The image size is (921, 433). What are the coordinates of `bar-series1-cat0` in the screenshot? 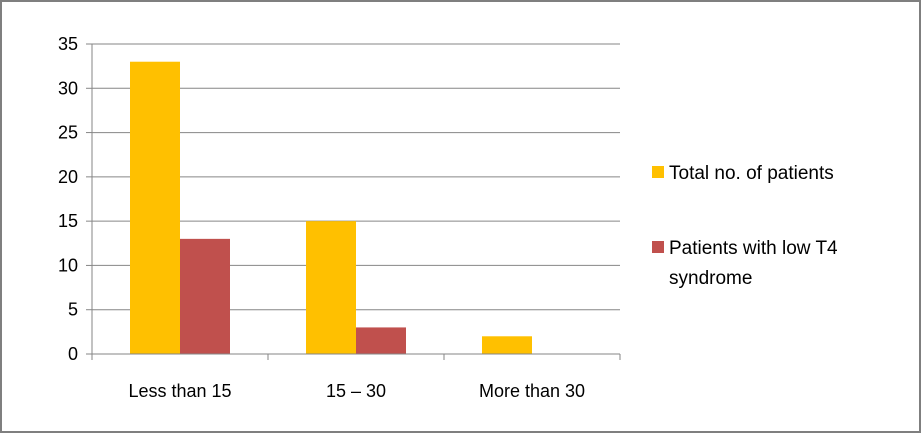 It's located at (205, 296).